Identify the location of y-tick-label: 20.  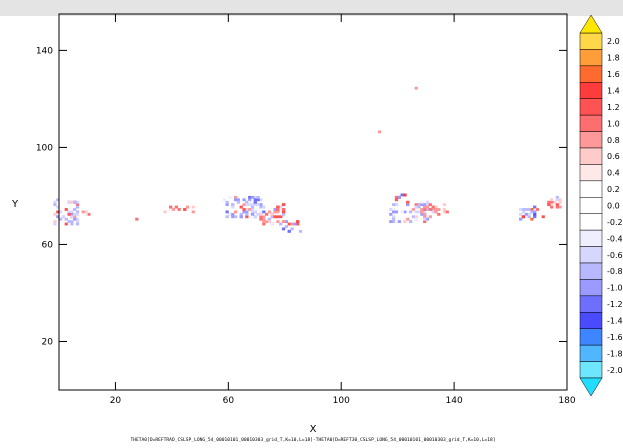
(48, 342).